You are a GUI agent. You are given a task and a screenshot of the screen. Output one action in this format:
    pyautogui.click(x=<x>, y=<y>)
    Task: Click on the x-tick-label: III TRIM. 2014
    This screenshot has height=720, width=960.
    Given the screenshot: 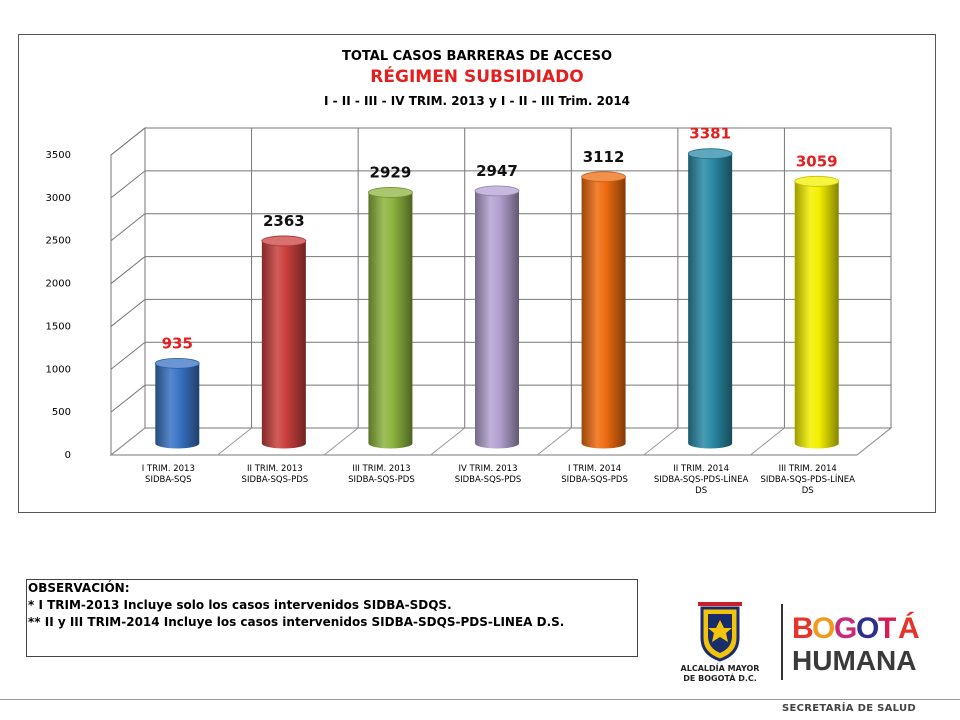 What is the action you would take?
    pyautogui.click(x=808, y=469)
    